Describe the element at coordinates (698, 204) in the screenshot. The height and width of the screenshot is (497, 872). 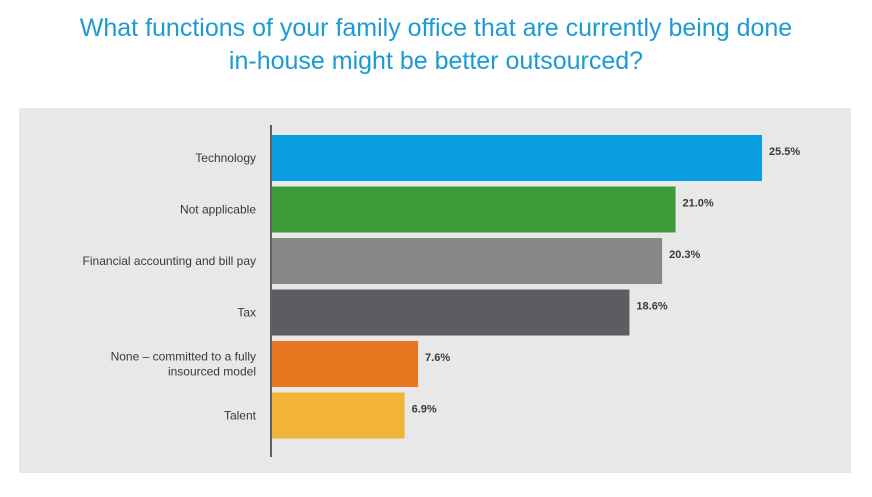
I see `value-label-2: 21.0%` at that location.